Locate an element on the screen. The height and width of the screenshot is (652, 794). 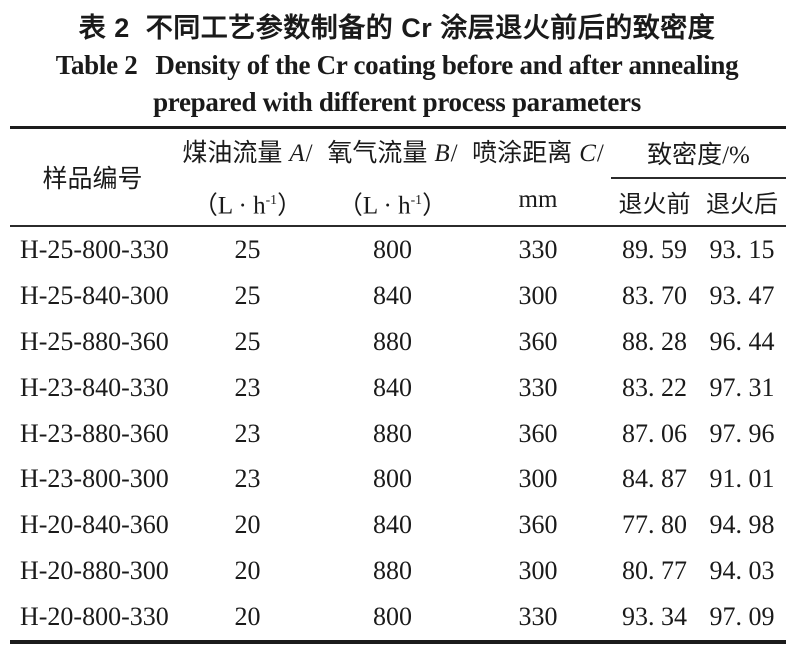
table-row: H-23-800-300 23 800 300 84. 87 91. 01 is located at coordinates (398, 479).